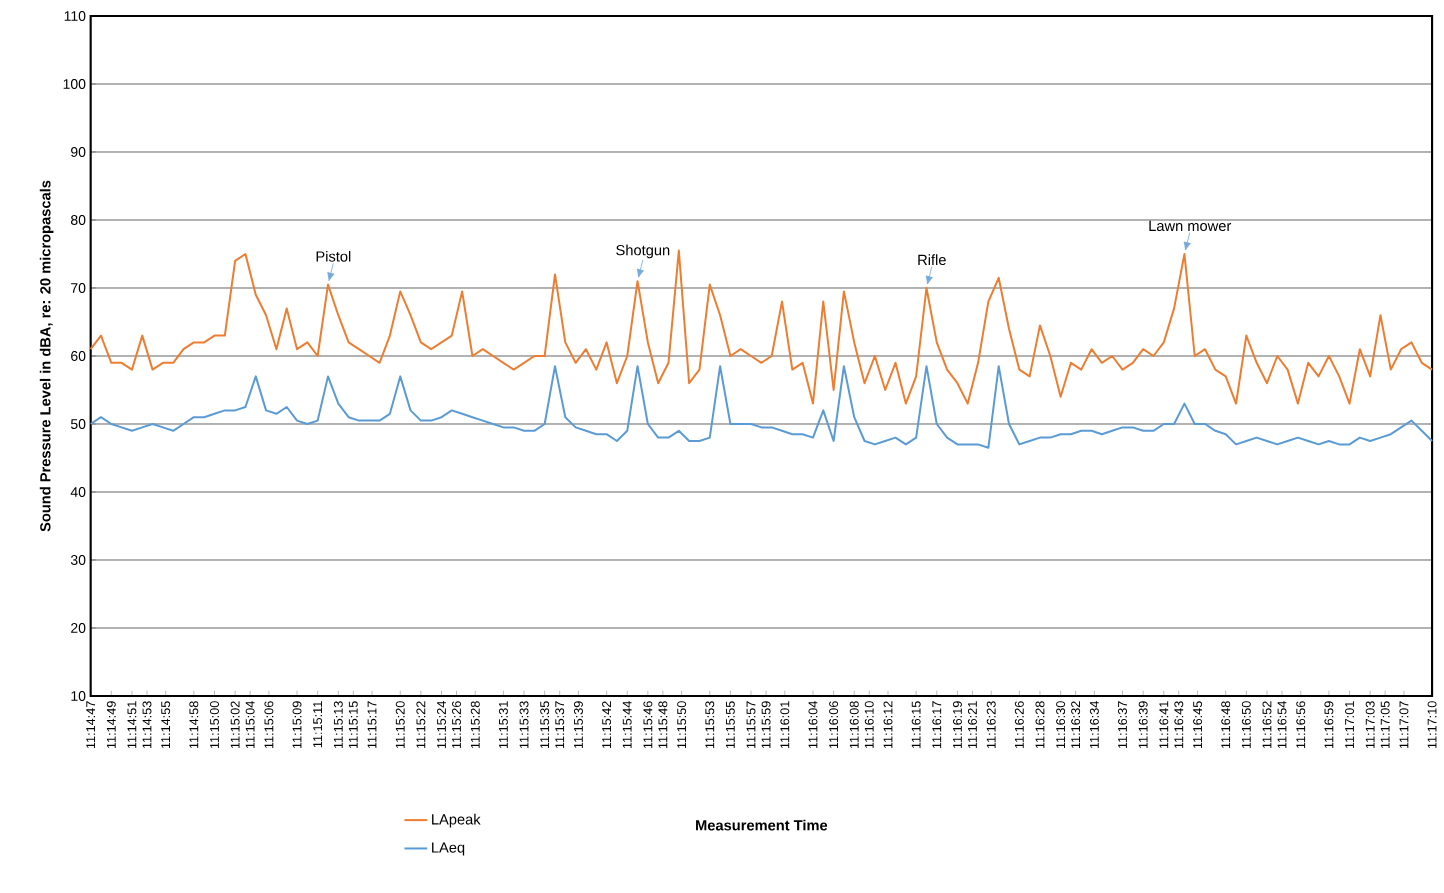 Image resolution: width=1444 pixels, height=893 pixels. What do you see at coordinates (1122, 725) in the screenshot?
I see `x-tick-label: 11:16:37` at bounding box center [1122, 725].